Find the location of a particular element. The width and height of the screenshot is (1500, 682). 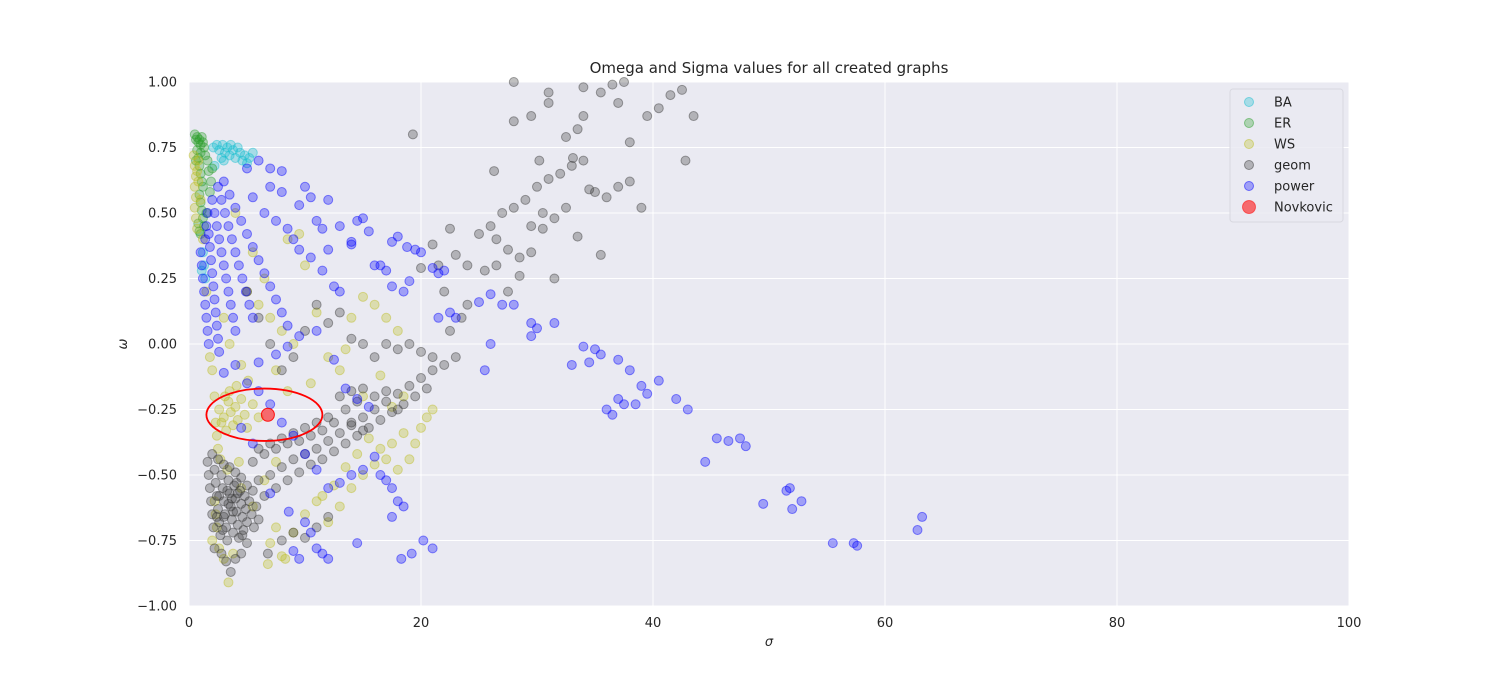

y-tick-label: 1.00 is located at coordinates (162, 83).